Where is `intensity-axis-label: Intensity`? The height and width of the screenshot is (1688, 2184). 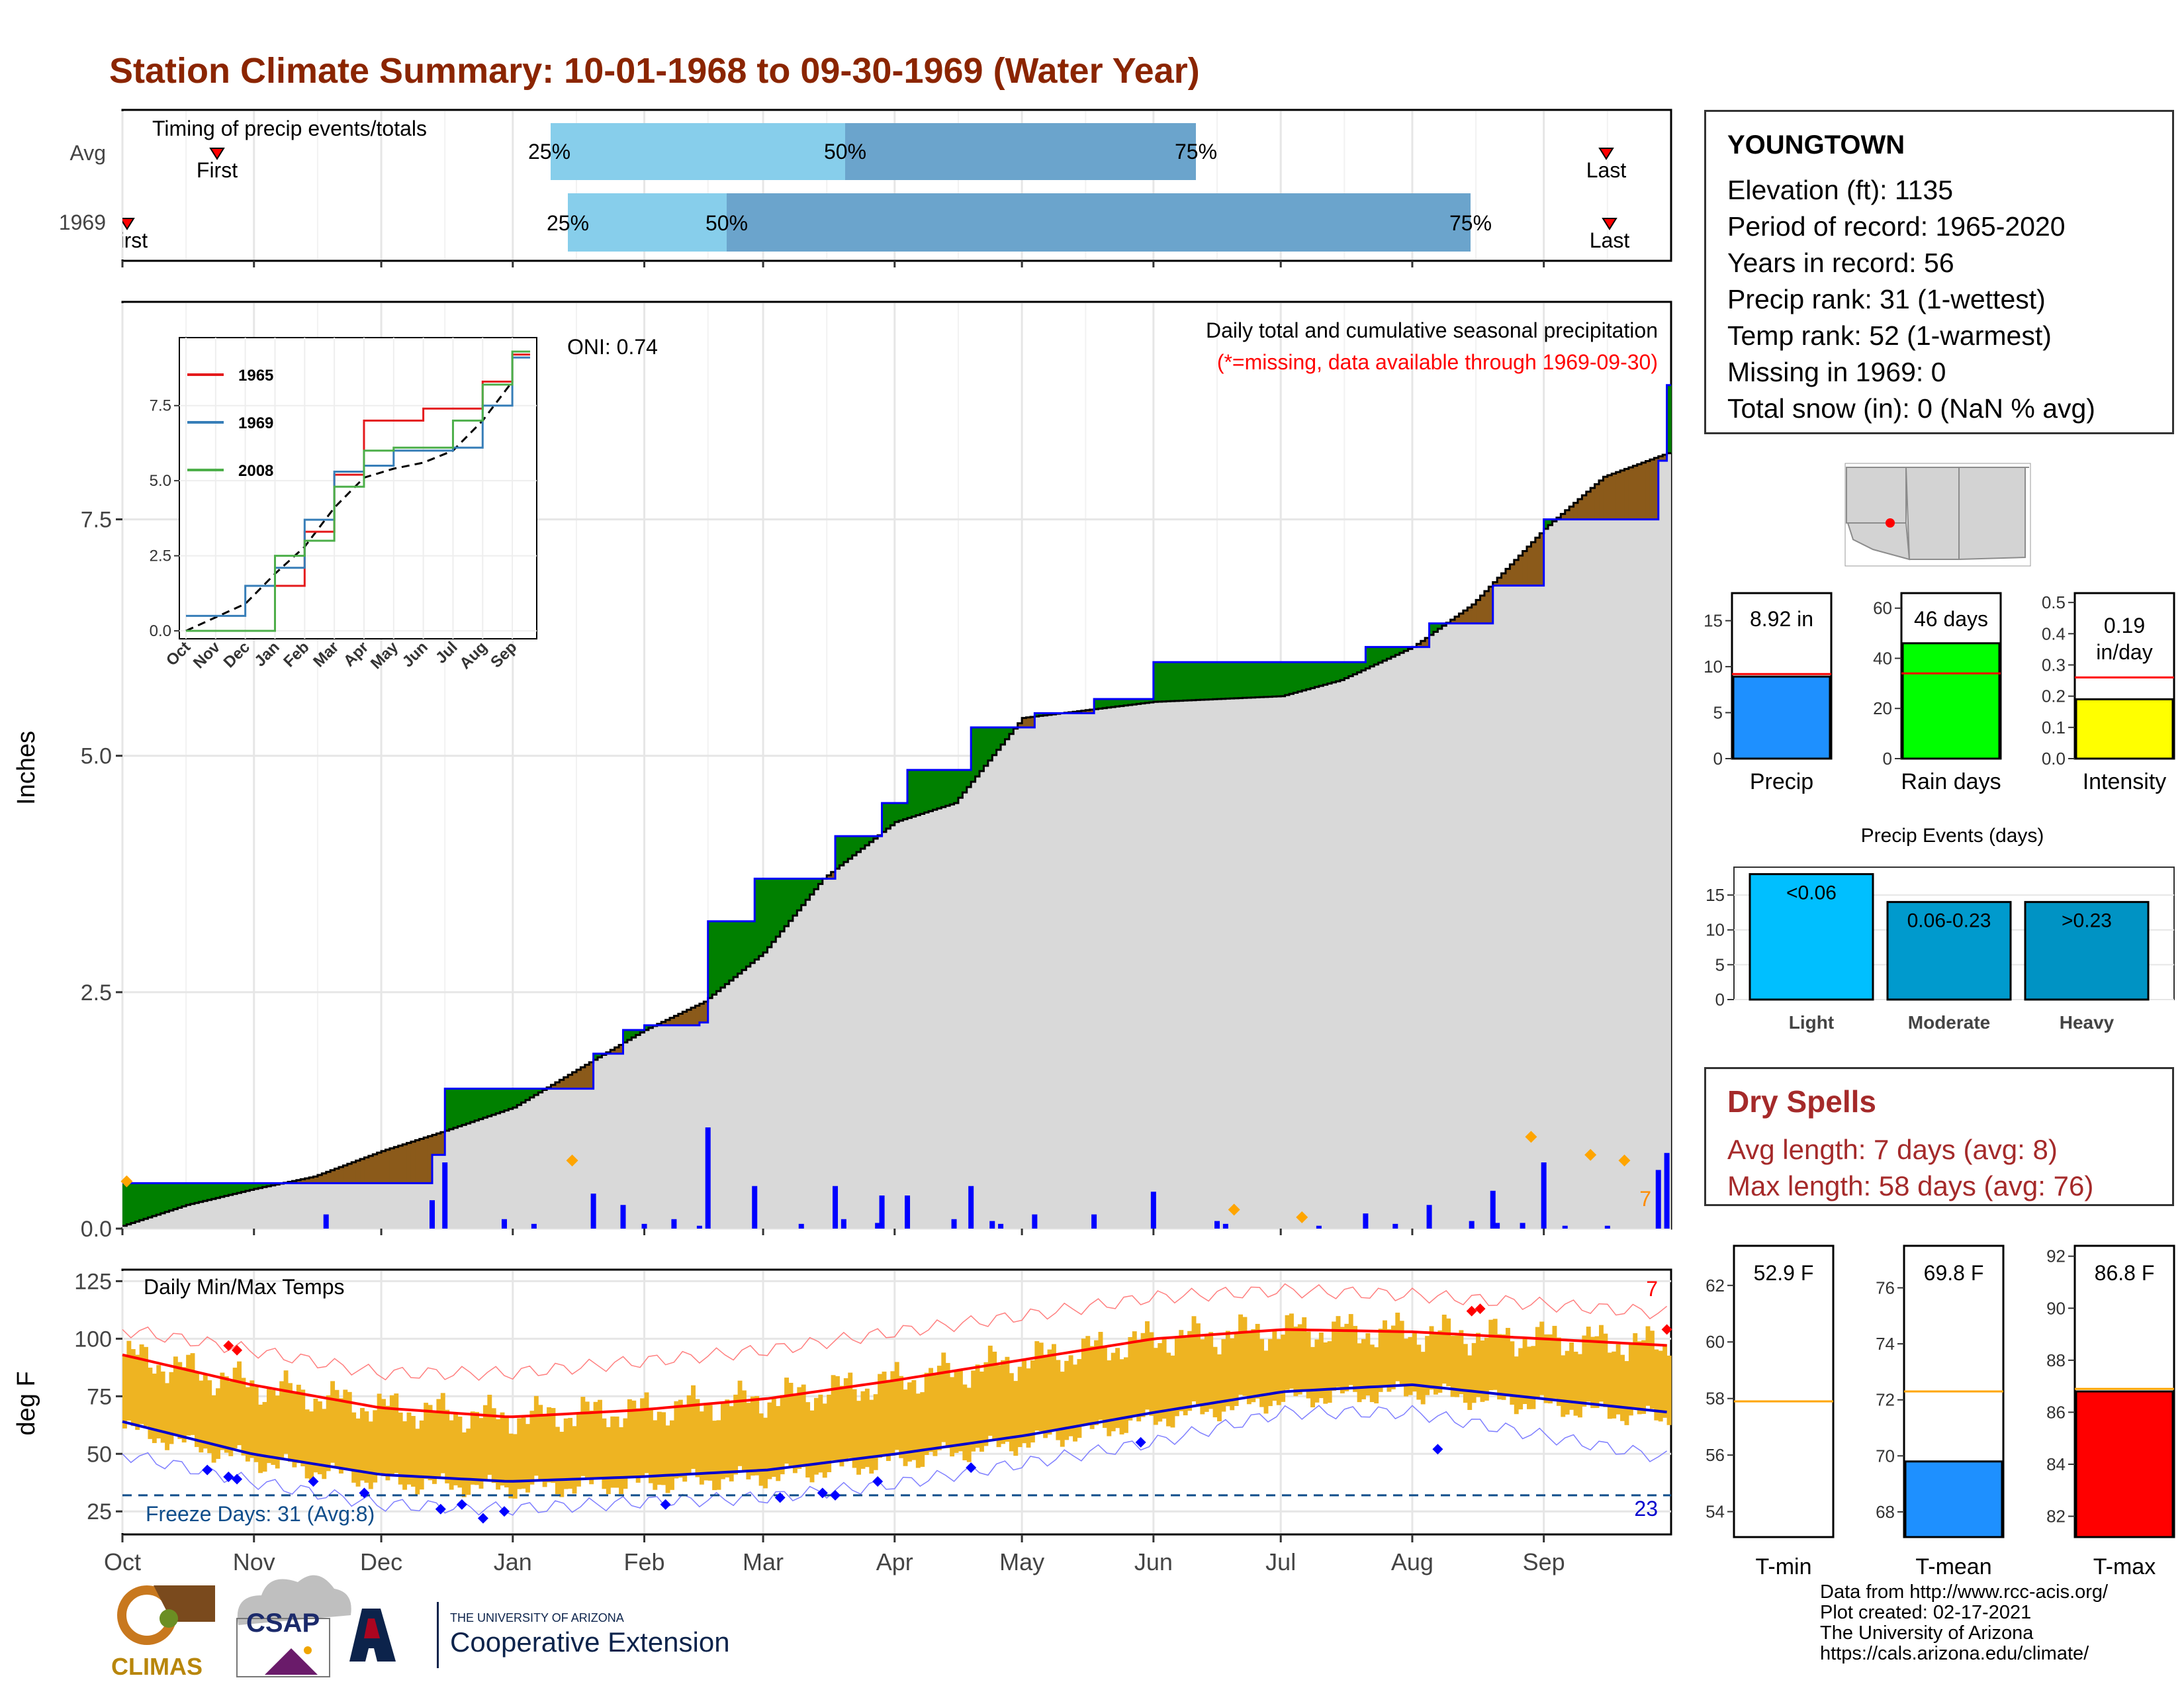 intensity-axis-label: Intensity is located at coordinates (2125, 781).